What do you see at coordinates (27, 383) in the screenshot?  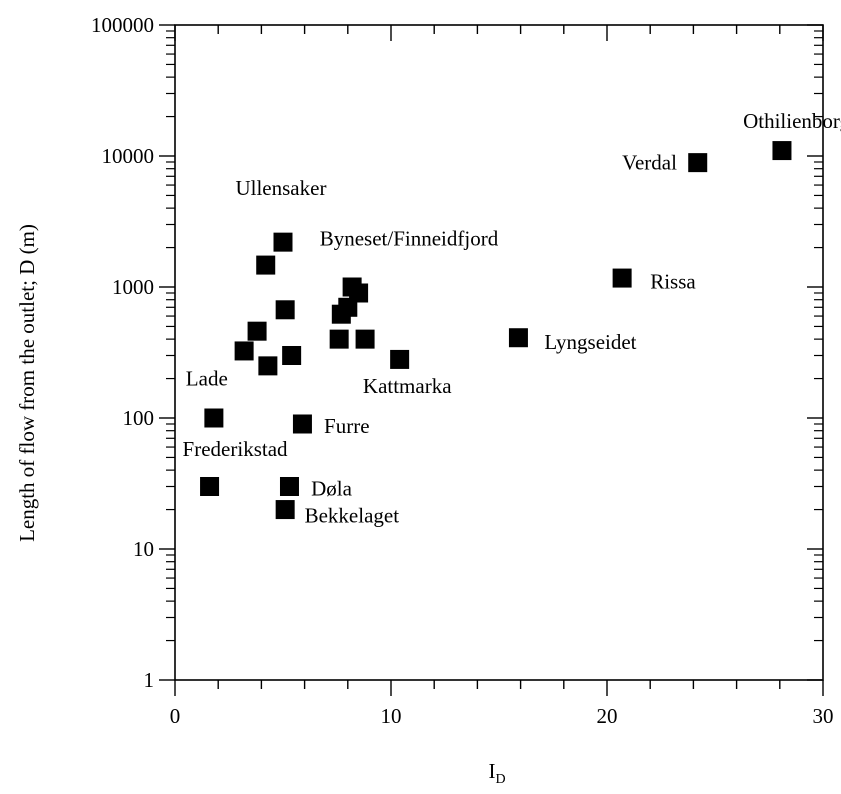 I see `y-axis-label: Length of flow from the outlet; D (m)` at bounding box center [27, 383].